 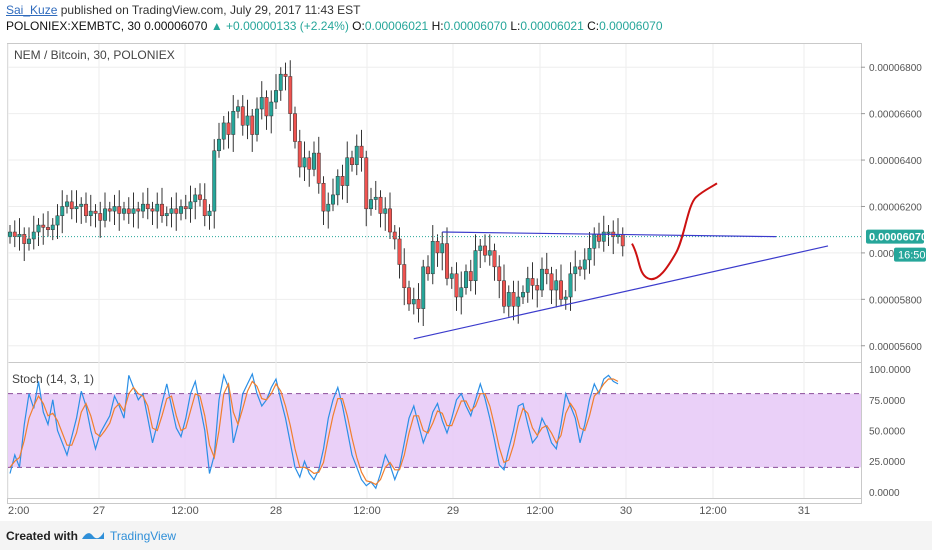 What do you see at coordinates (890, 432) in the screenshot?
I see `stoch-axis: 100.0000 75.0000 50.0000 25.0000 0.0000` at bounding box center [890, 432].